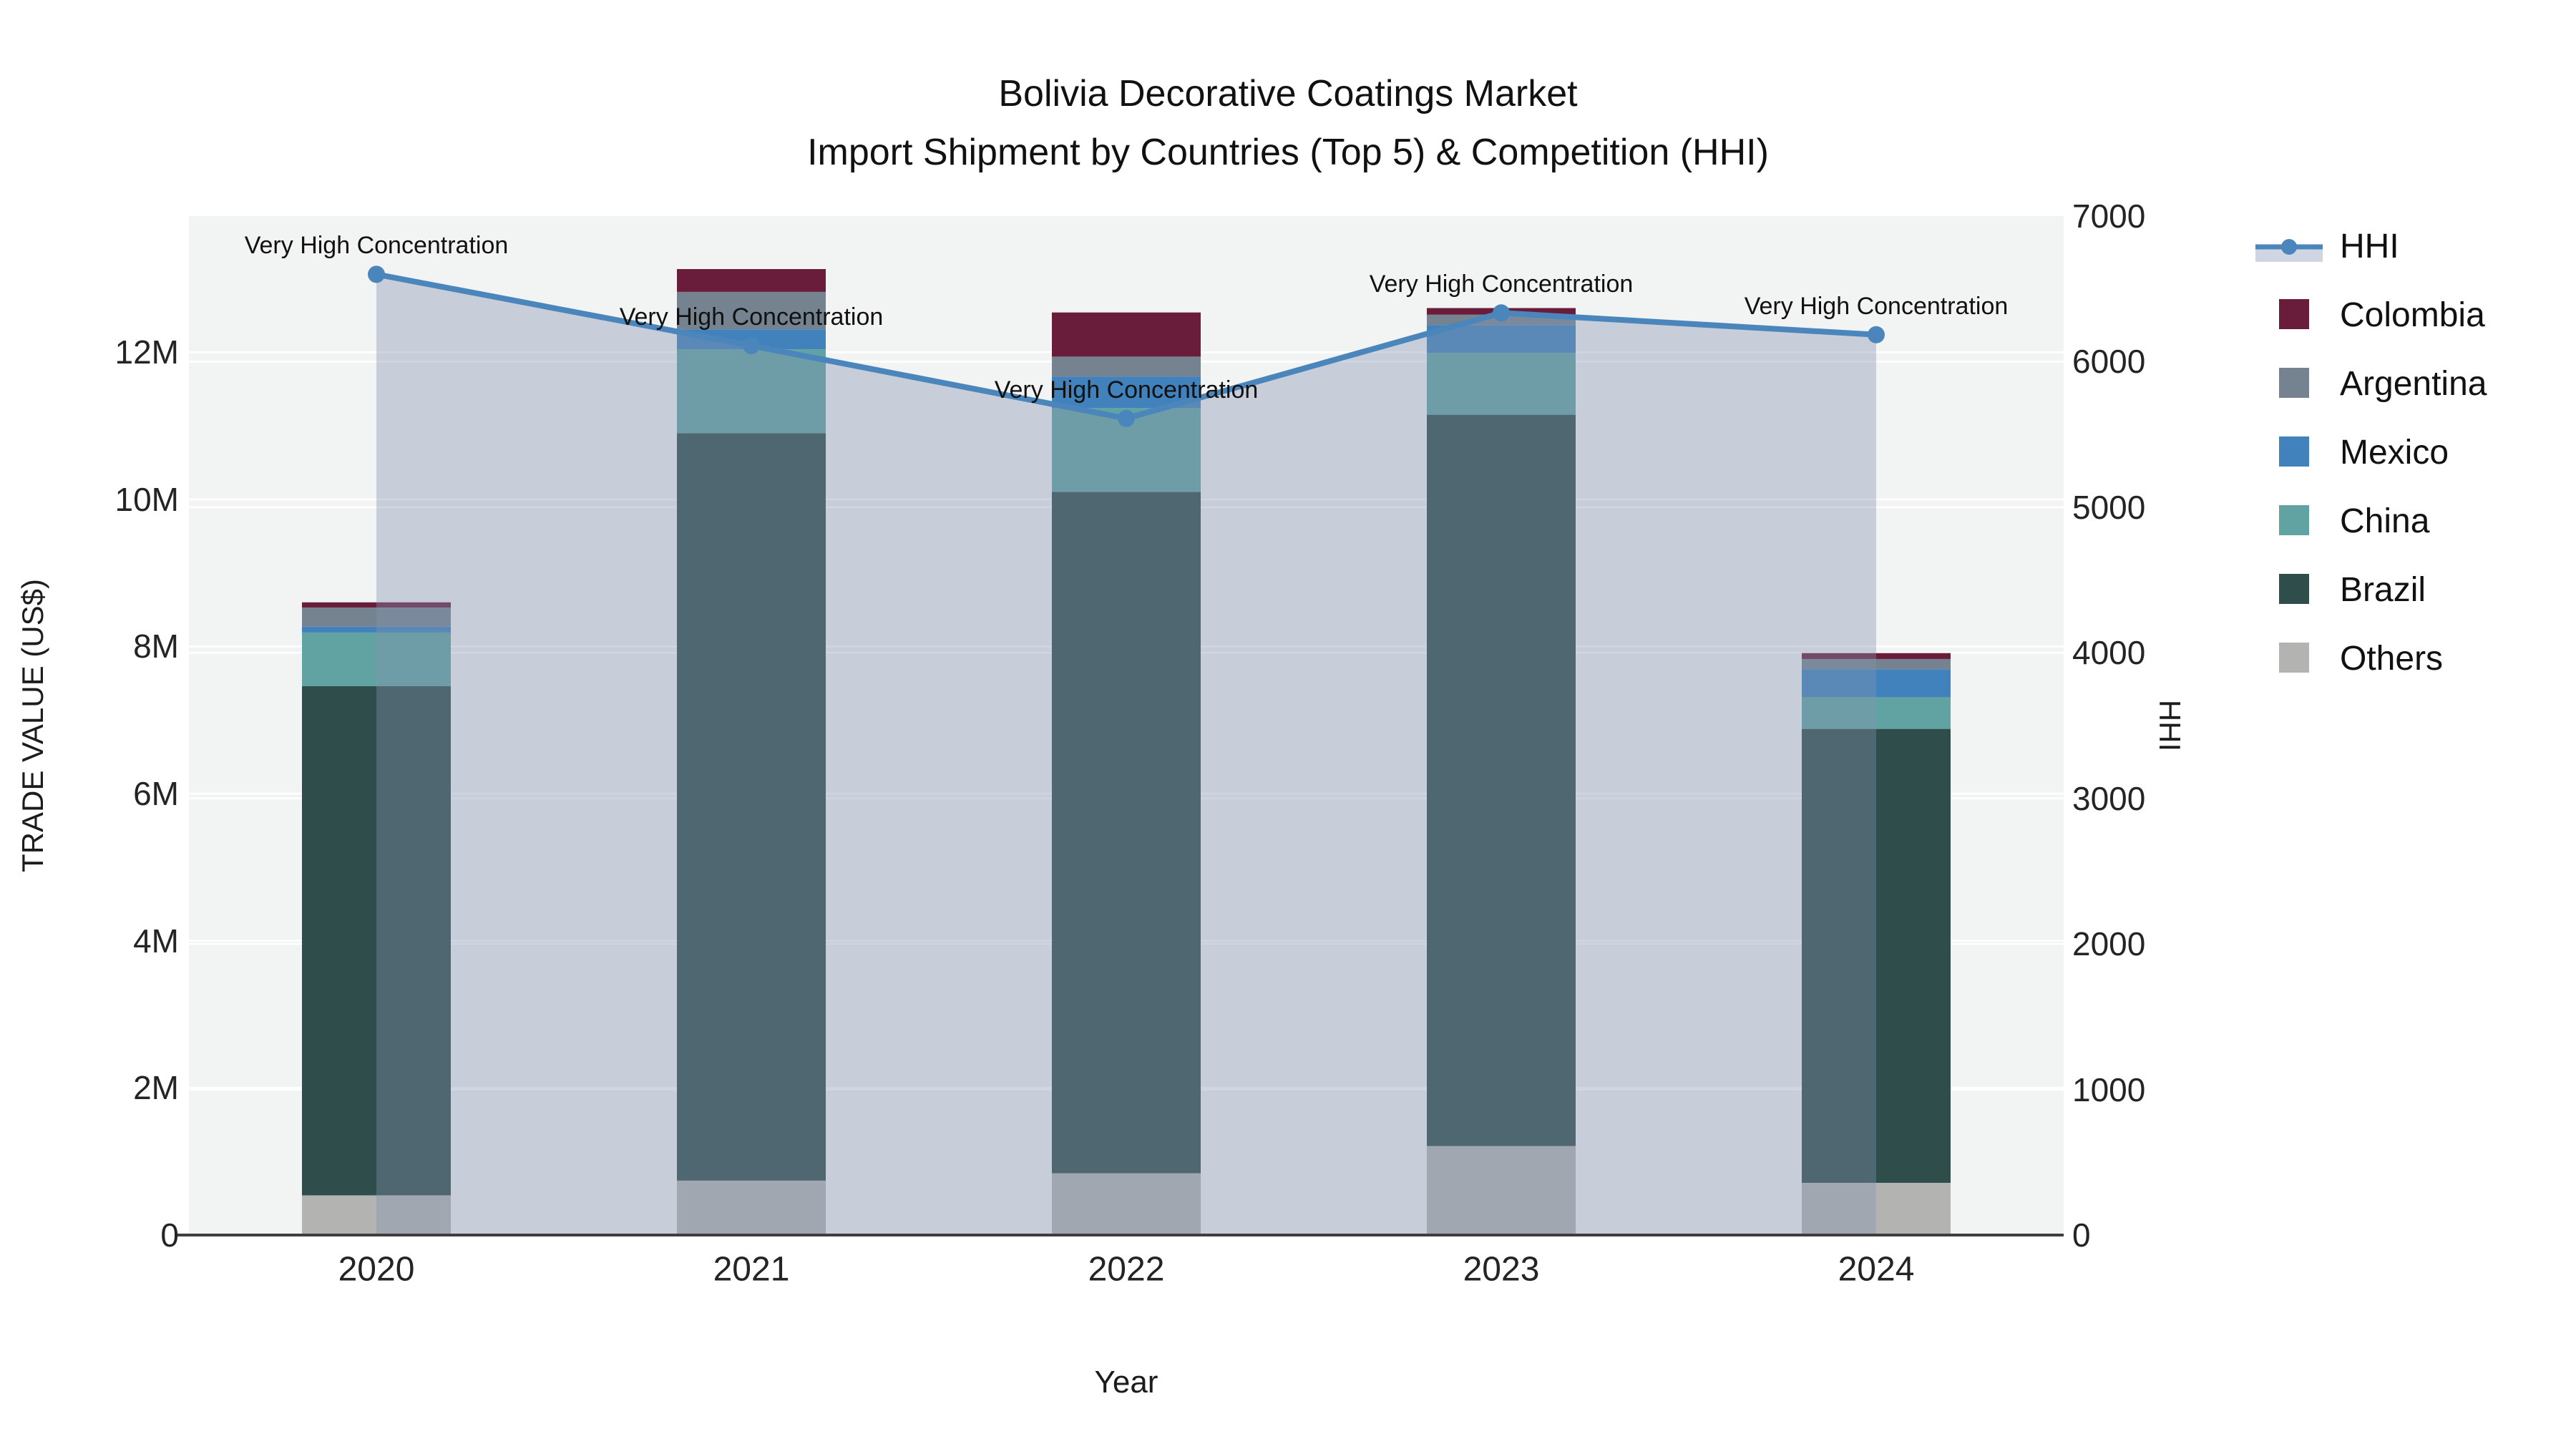 This screenshot has width=2576, height=1449. Describe the element at coordinates (1876, 713) in the screenshot. I see `bar-segment-2024-china` at that location.